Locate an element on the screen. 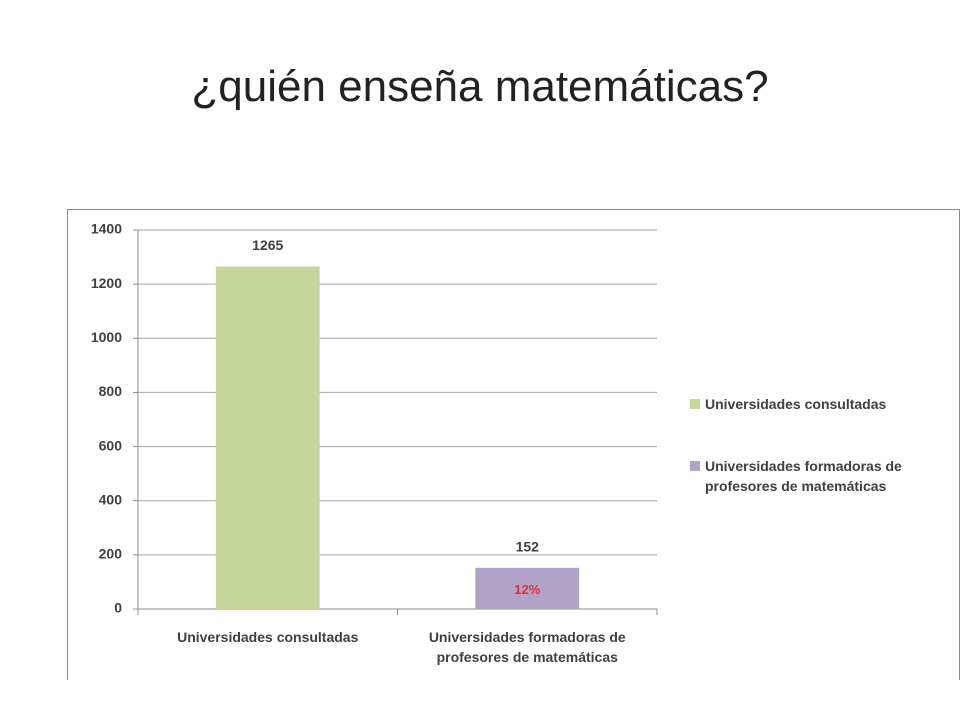 The height and width of the screenshot is (720, 960). y-tick-label: 200 is located at coordinates (111, 554).